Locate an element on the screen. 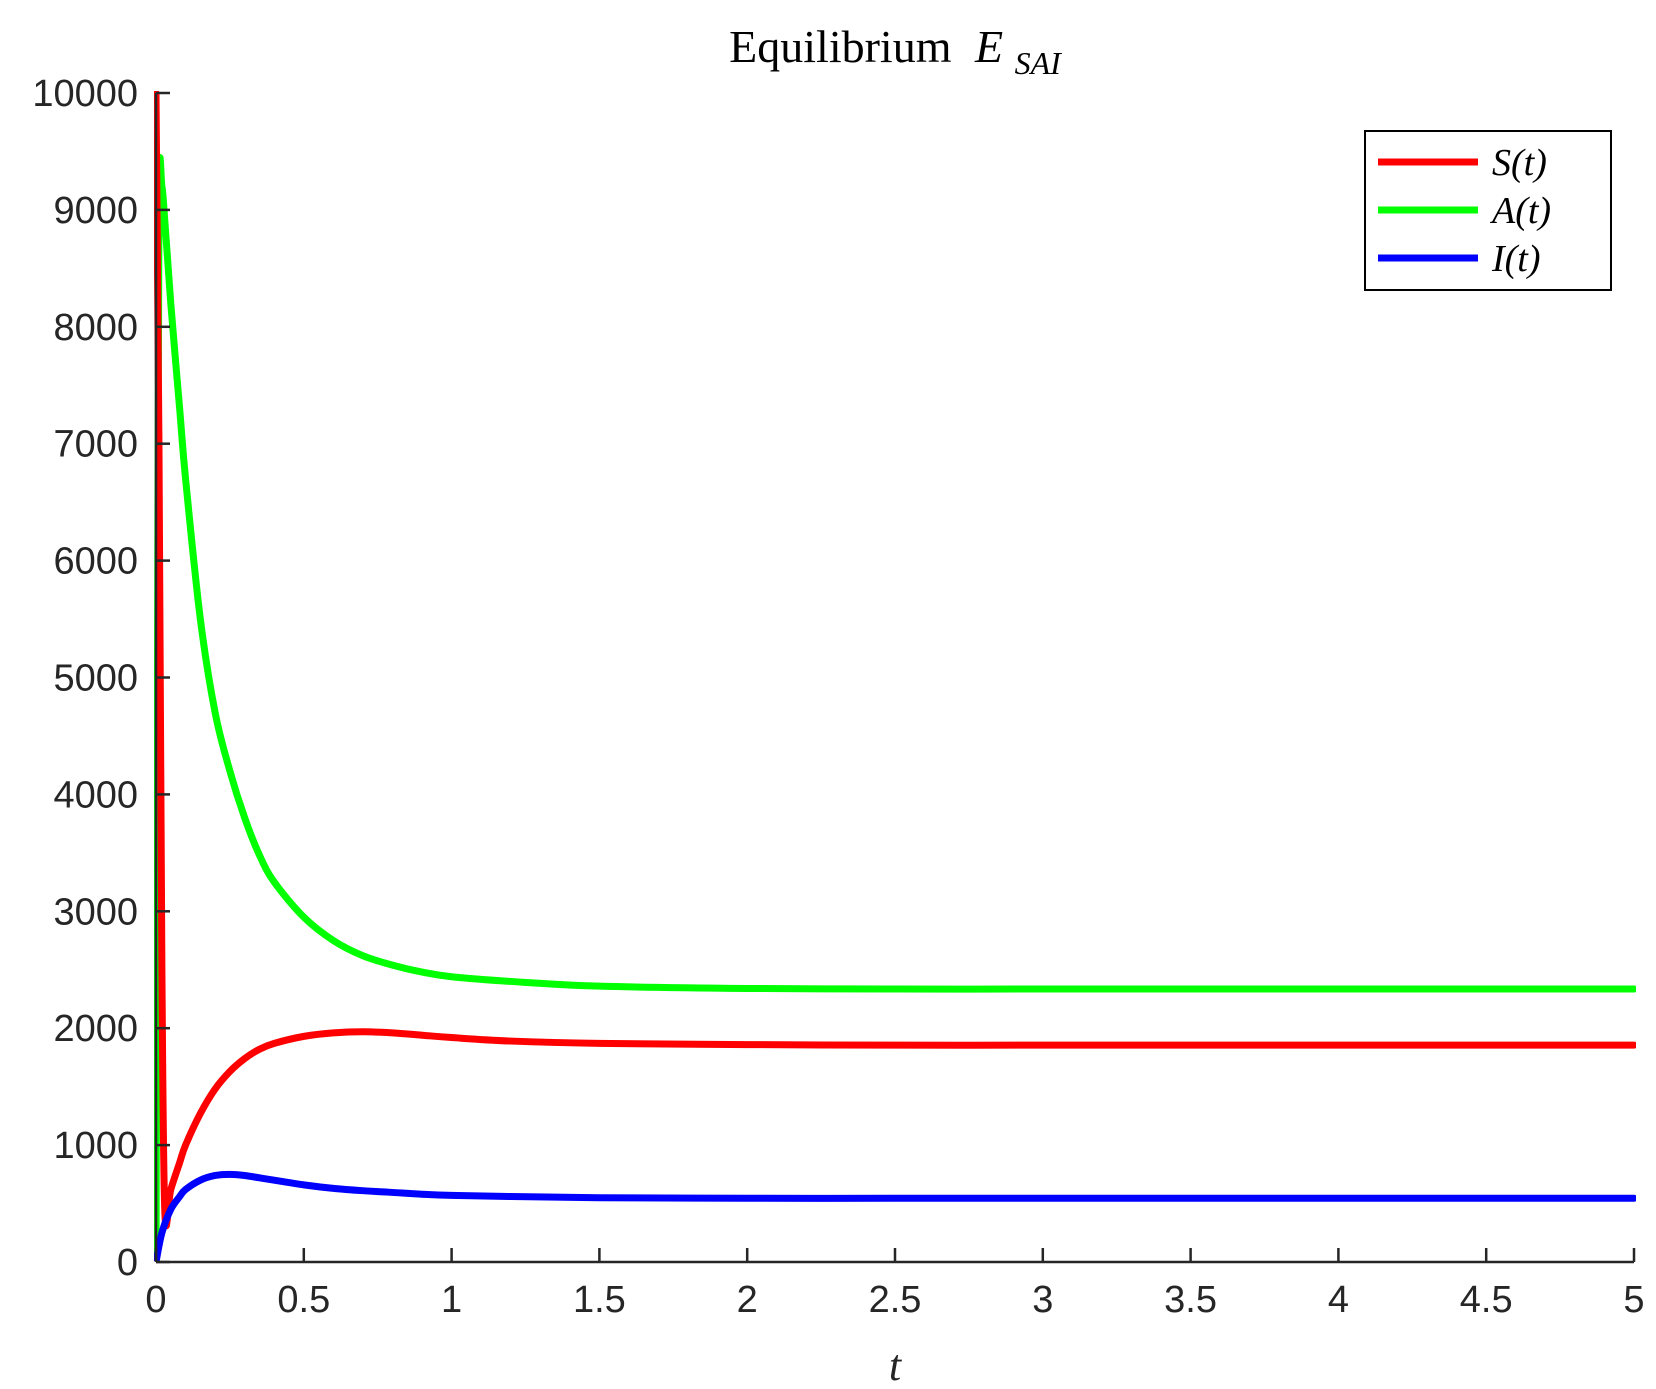 The width and height of the screenshot is (1656, 1389). legend-label-i: I(t) is located at coordinates (1516, 259).